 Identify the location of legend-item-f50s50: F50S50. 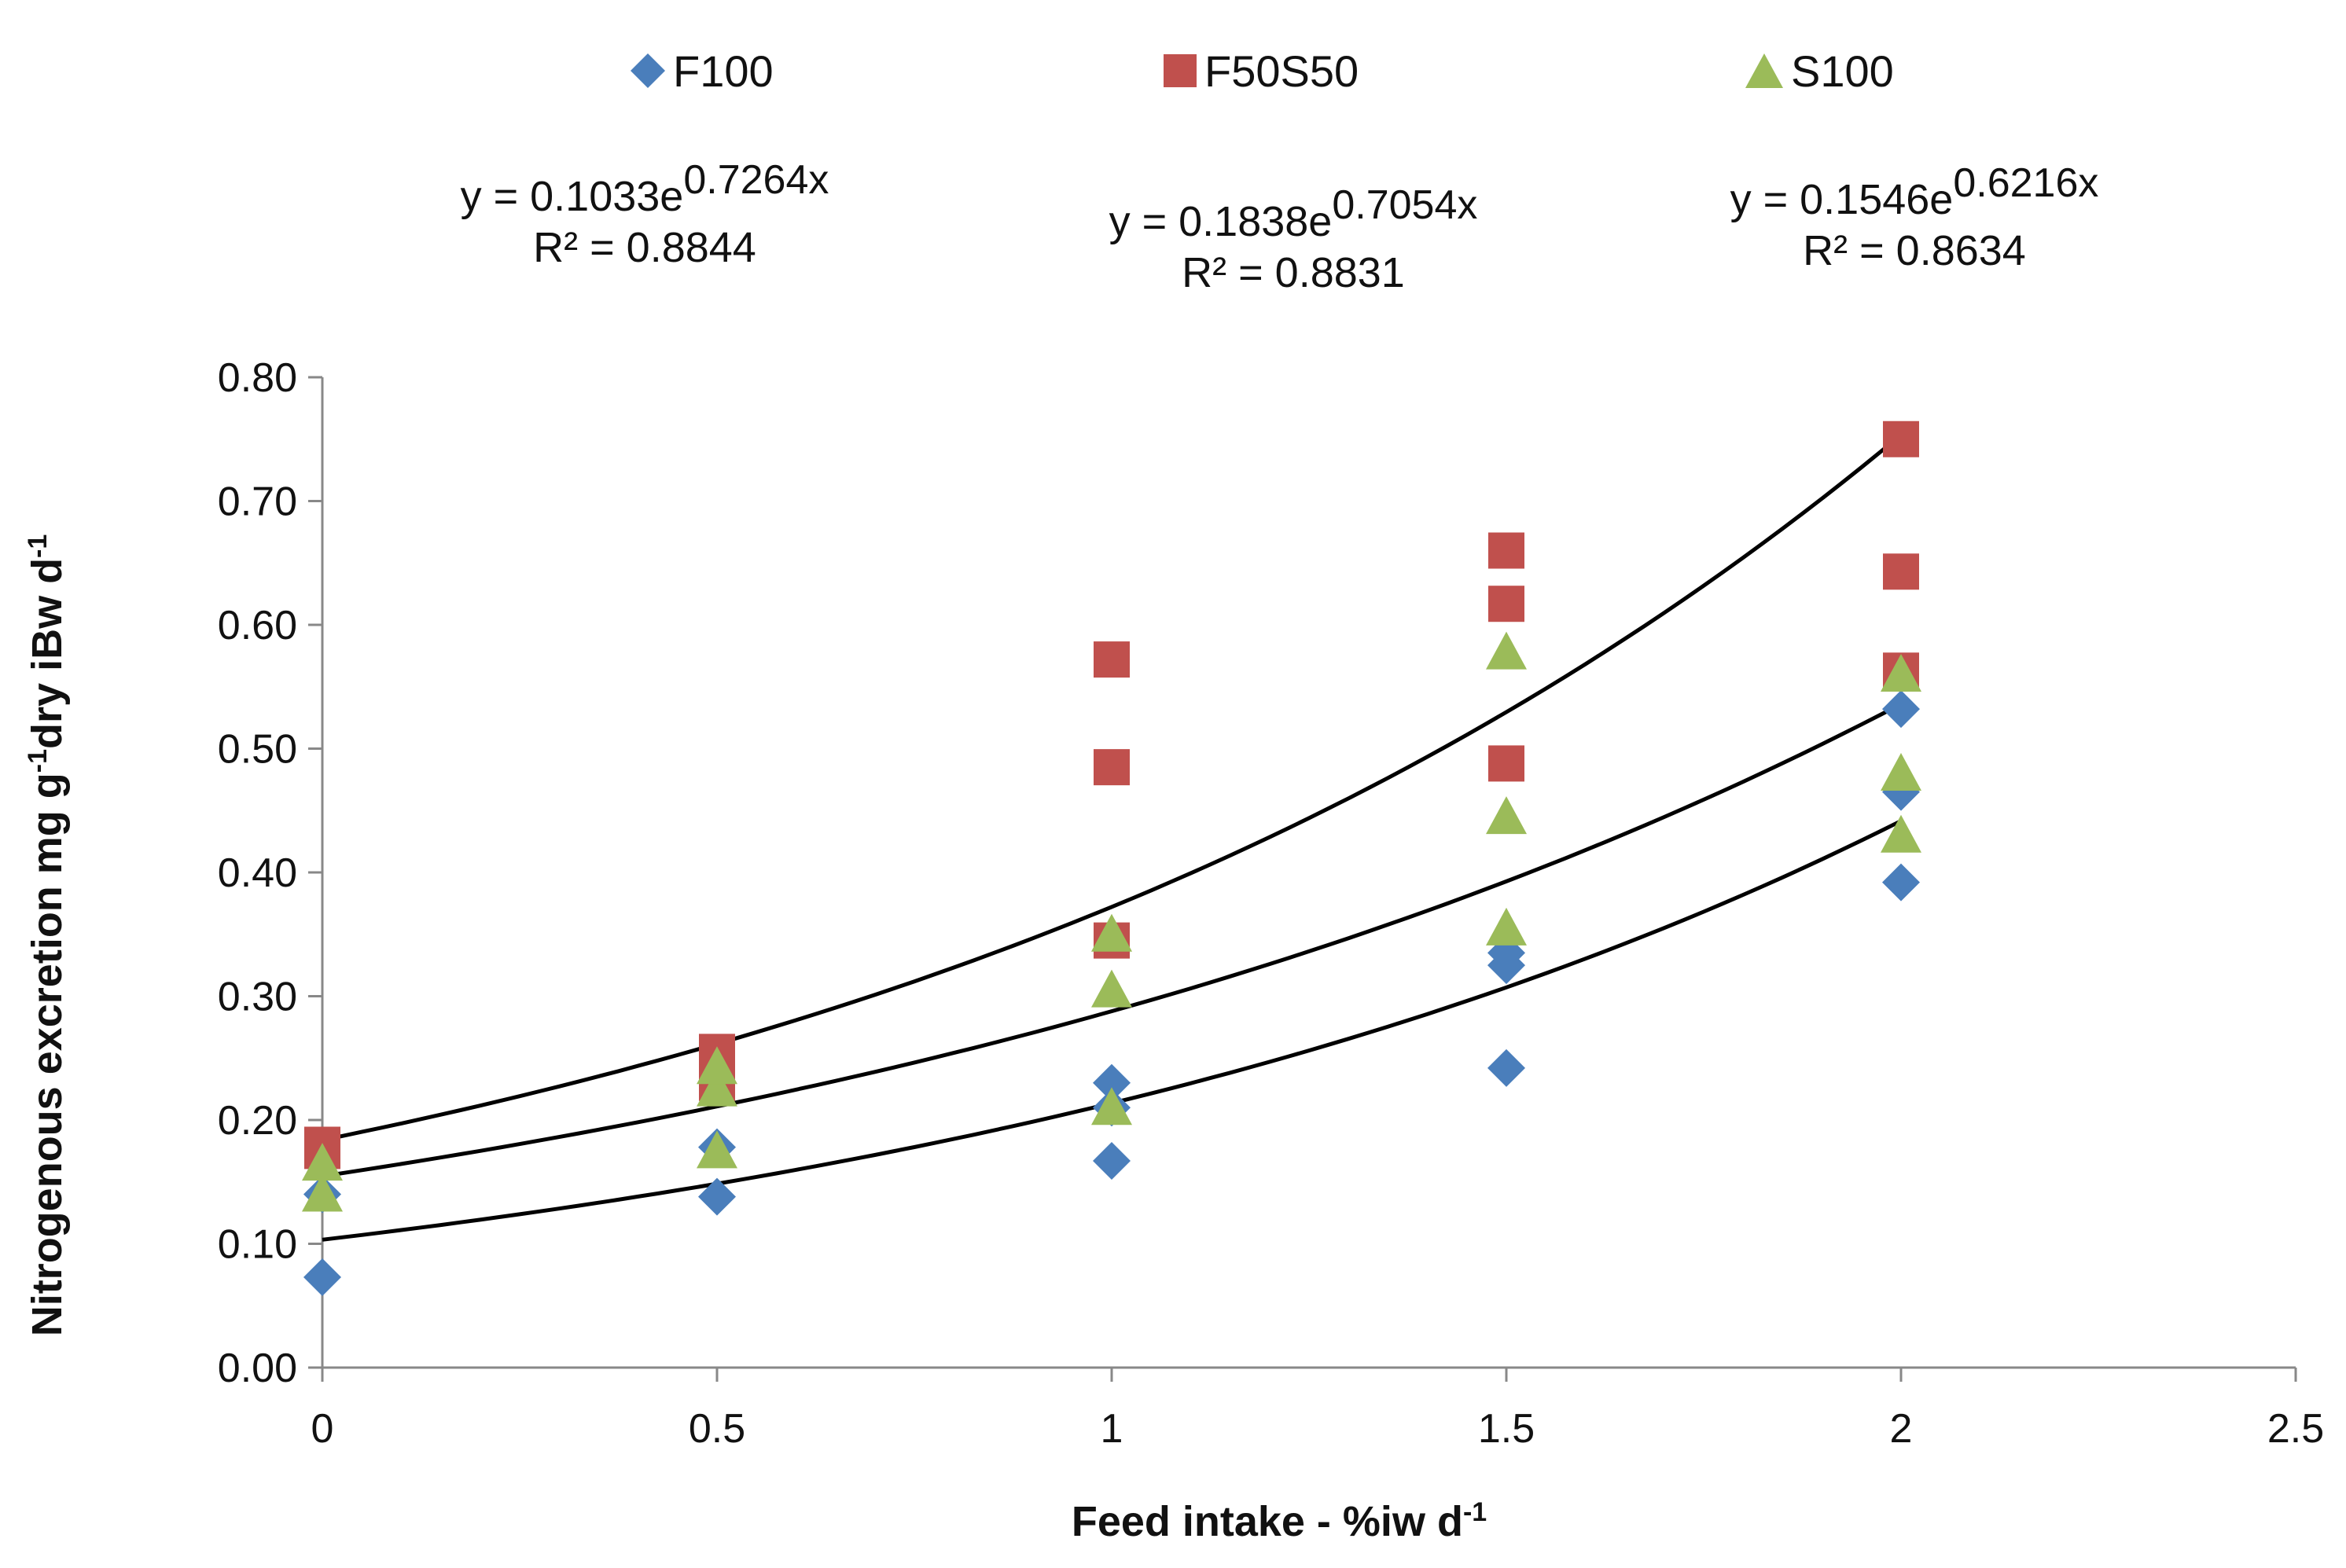
(1260, 70).